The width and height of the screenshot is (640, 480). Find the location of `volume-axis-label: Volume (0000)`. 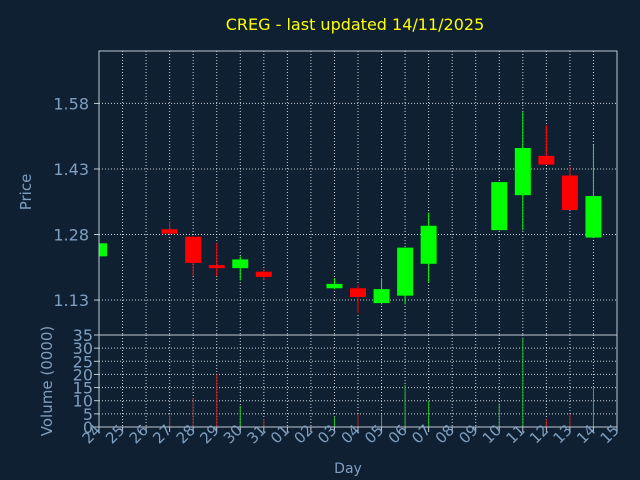

volume-axis-label: Volume (0000) is located at coordinates (47, 381).